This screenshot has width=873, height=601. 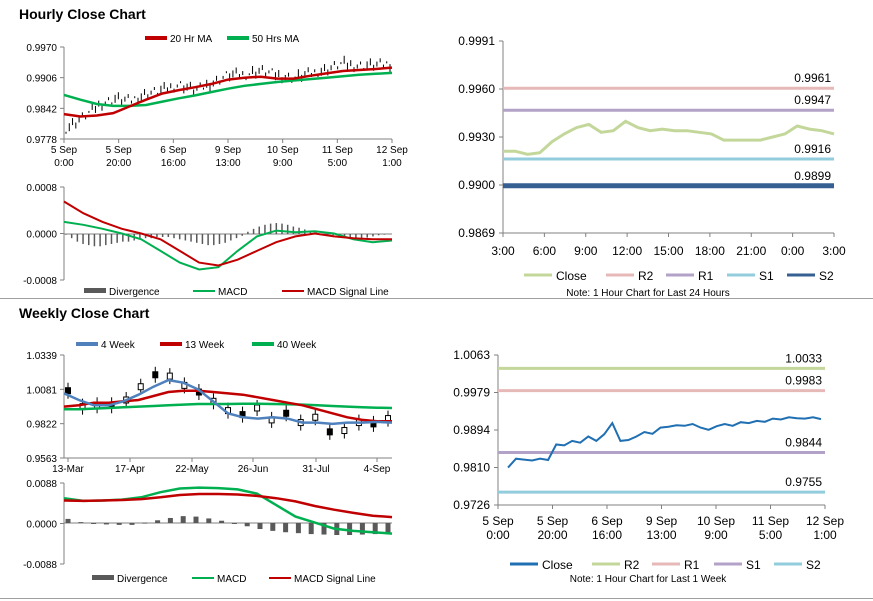 What do you see at coordinates (41, 390) in the screenshot?
I see `weekly-price-ytick-label: 1.0081` at bounding box center [41, 390].